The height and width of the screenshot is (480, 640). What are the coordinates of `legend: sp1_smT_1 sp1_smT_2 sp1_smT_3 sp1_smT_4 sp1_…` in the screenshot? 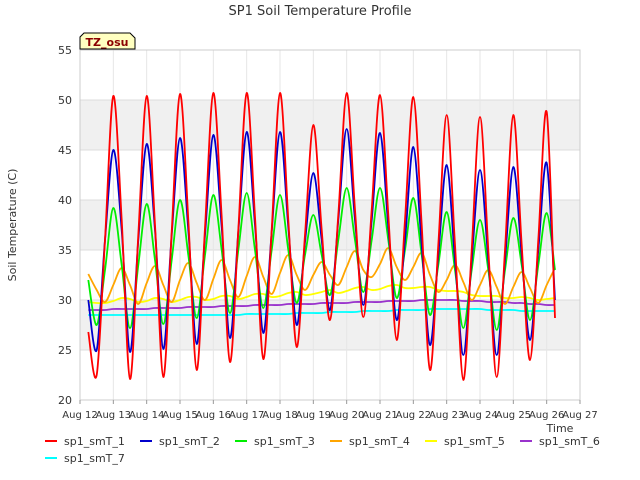 It's located at (322, 450).